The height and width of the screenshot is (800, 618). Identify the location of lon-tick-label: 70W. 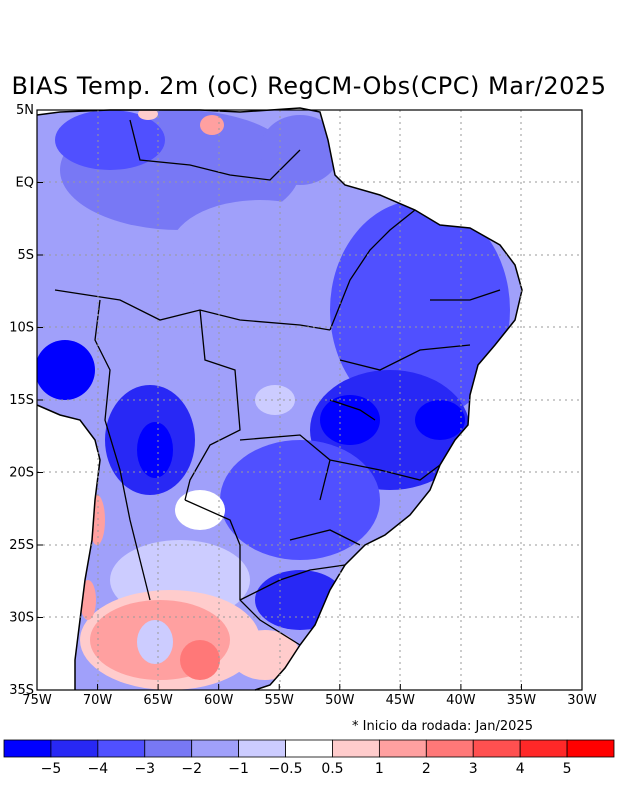
(98, 700).